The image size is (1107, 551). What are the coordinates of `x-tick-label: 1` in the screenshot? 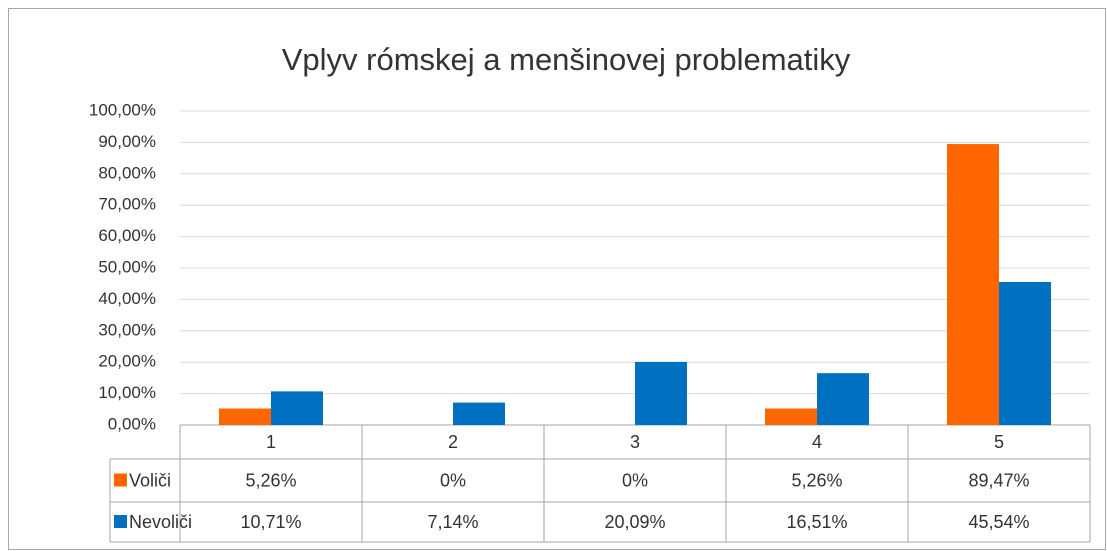 It's located at (271, 442).